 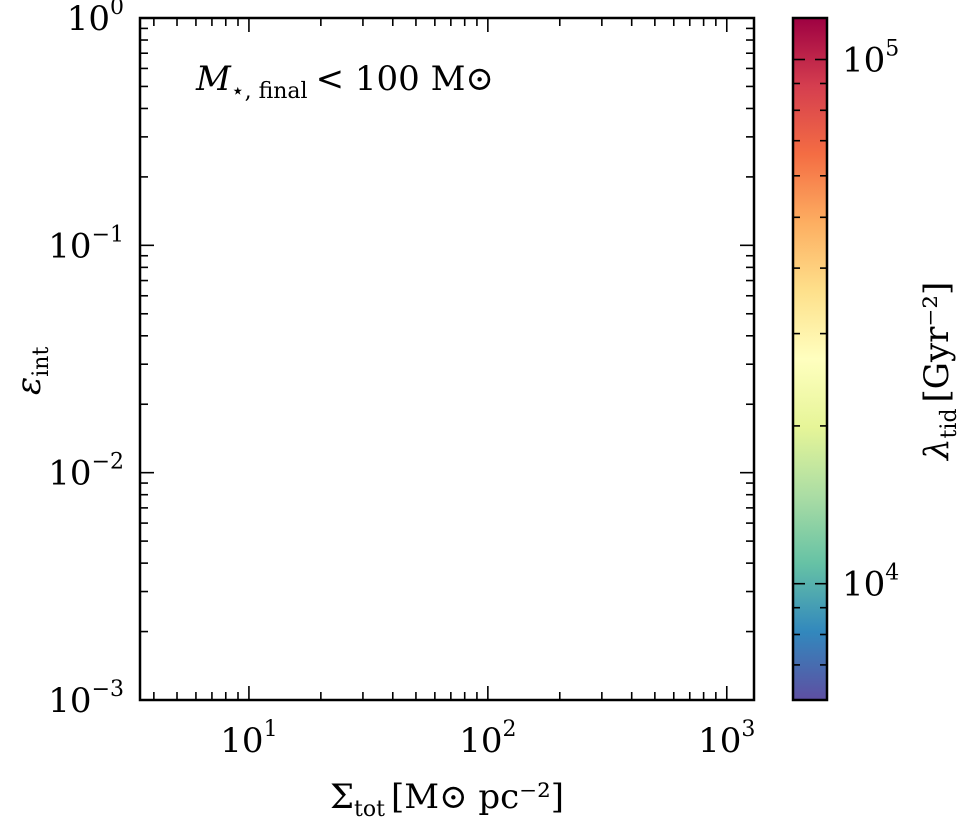 What do you see at coordinates (95, 19) in the screenshot?
I see `tick-label: 100` at bounding box center [95, 19].